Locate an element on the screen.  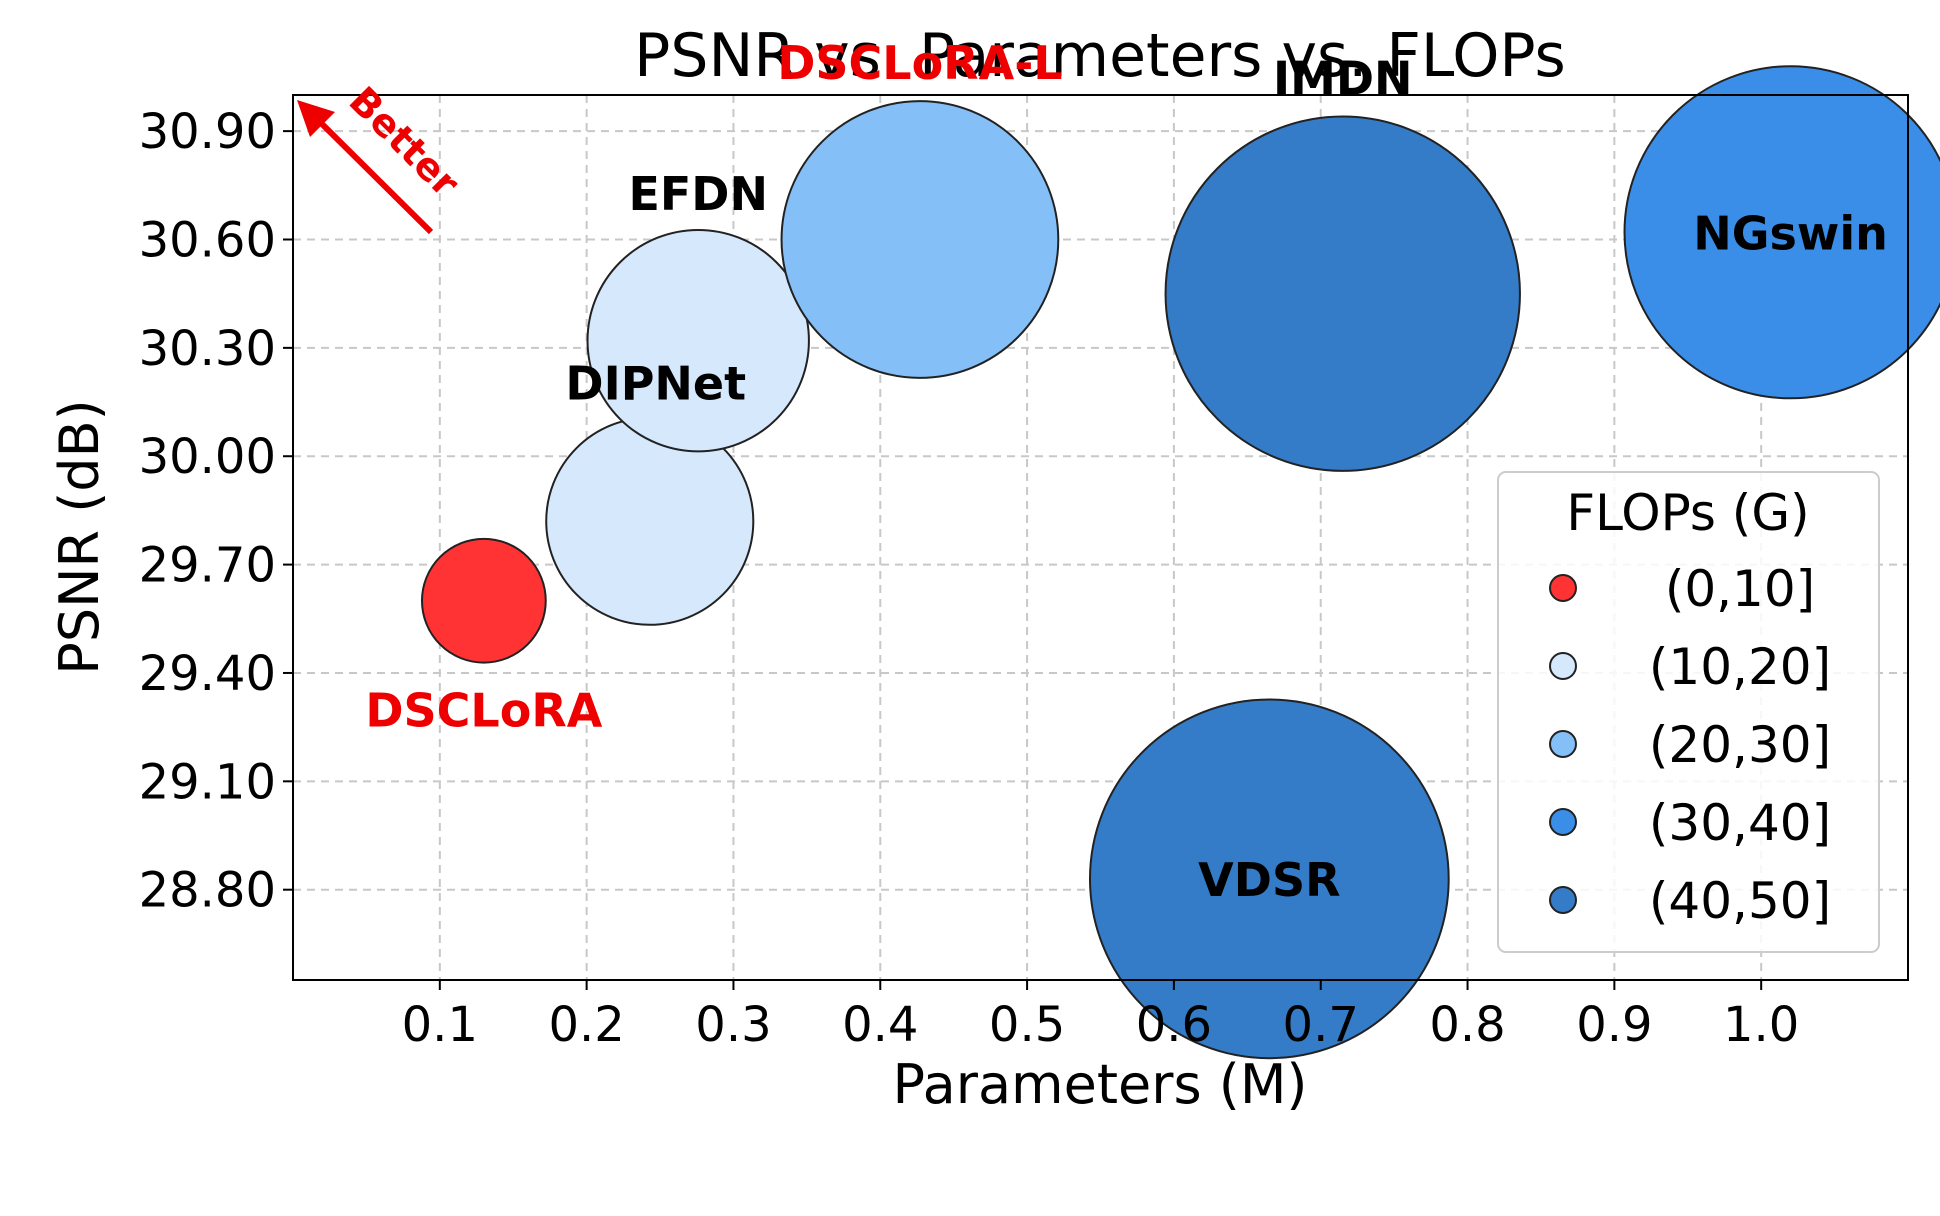
legend-entries: (0,10] (10,20] (20,30] (30,40] (40,50] is located at coordinates (1690, 745).